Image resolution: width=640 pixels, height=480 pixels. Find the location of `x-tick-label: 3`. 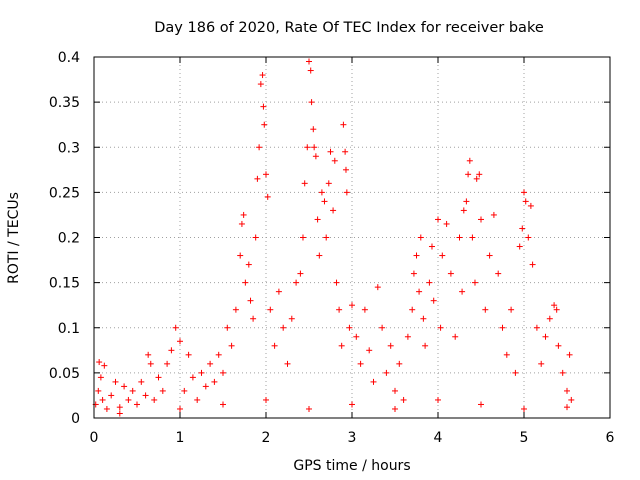

x-tick-label: 3 is located at coordinates (352, 438).